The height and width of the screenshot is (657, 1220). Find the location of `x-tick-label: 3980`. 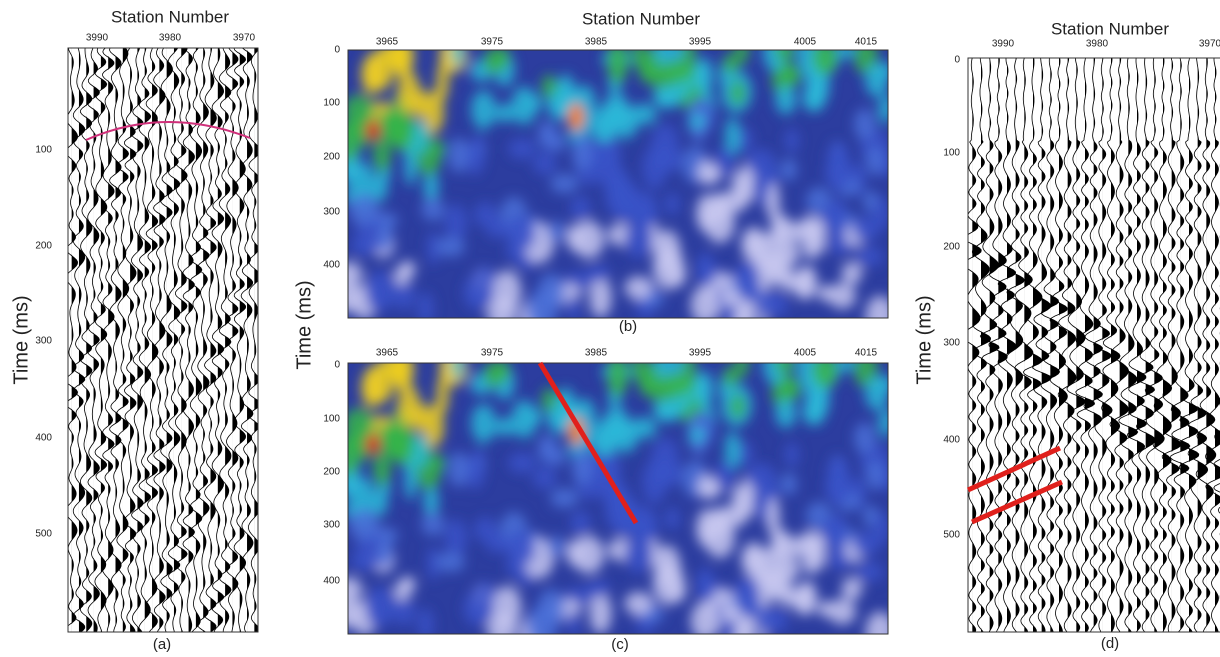

x-tick-label: 3980 is located at coordinates (1097, 44).